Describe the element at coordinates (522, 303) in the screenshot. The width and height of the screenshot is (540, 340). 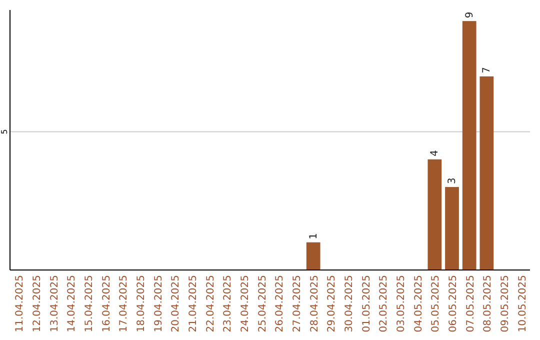
I see `x-tick-label: 10.05.2025` at that location.